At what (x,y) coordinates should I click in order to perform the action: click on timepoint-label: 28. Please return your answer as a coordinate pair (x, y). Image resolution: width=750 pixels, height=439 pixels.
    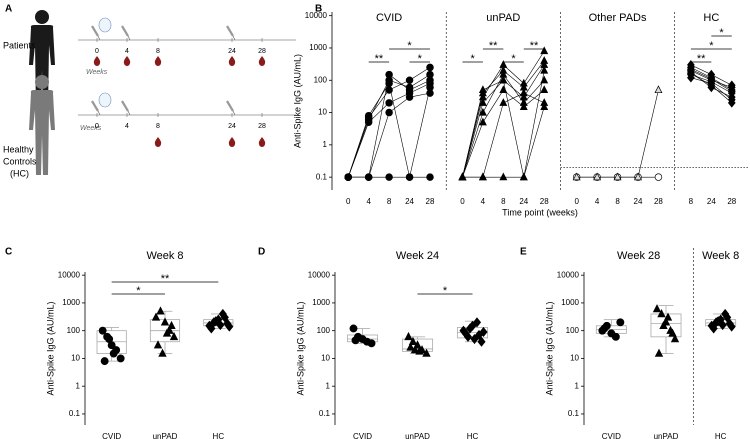
    Looking at the image, I should click on (262, 51).